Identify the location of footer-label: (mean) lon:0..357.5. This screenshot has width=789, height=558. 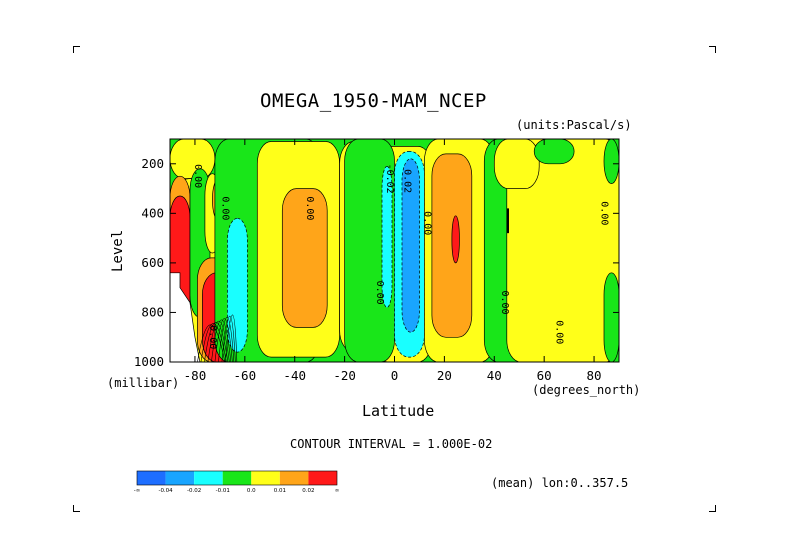
(560, 483).